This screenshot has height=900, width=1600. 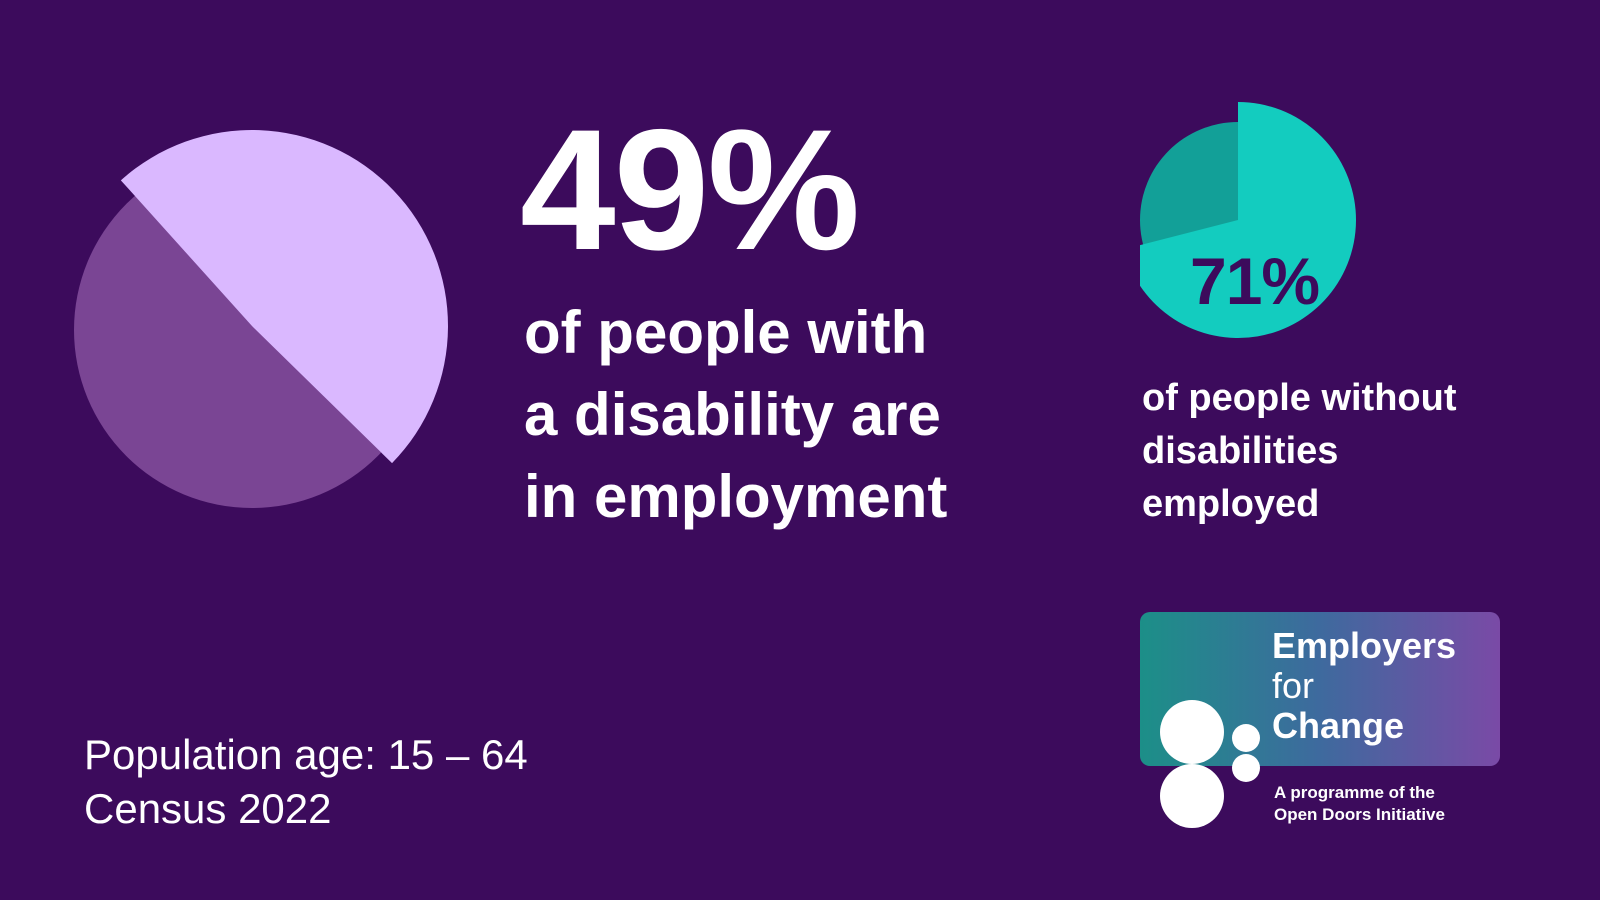 What do you see at coordinates (1255, 281) in the screenshot?
I see `comparison-percent: 71%` at bounding box center [1255, 281].